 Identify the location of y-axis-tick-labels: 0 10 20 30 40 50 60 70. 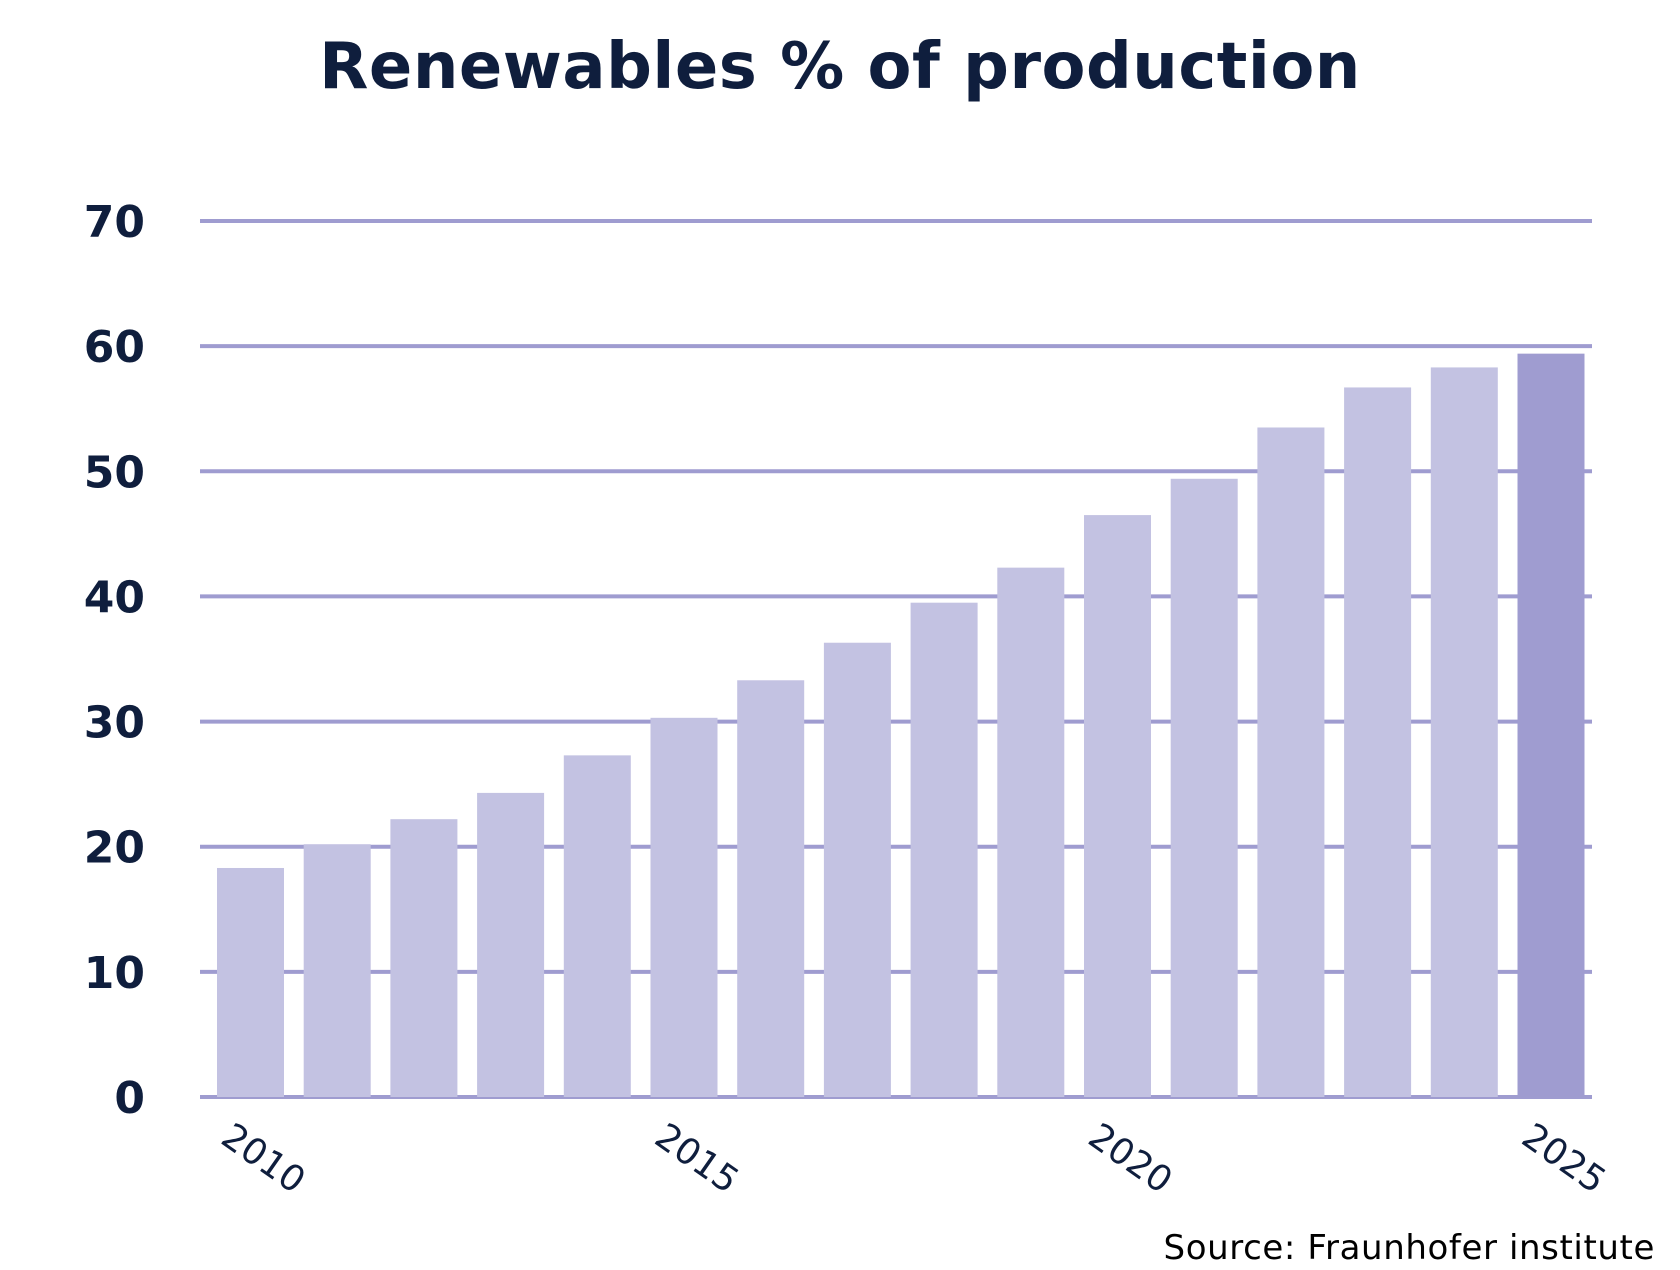
(114, 660).